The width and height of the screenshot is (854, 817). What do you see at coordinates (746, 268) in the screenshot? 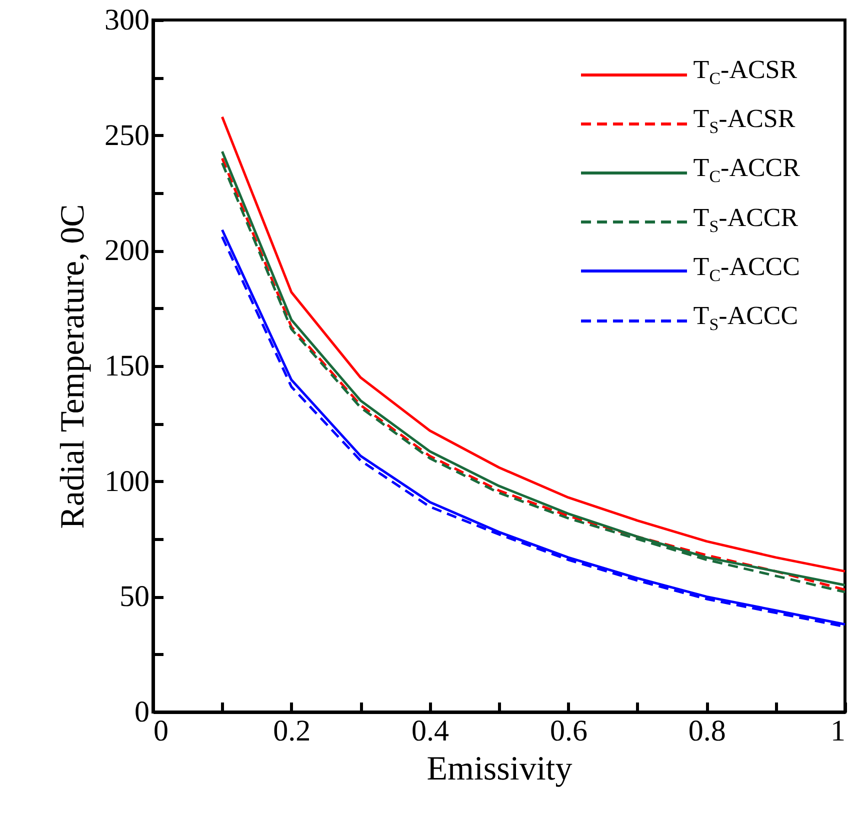
I see `legend-label: T$_{C}$-ACCC` at bounding box center [746, 268].